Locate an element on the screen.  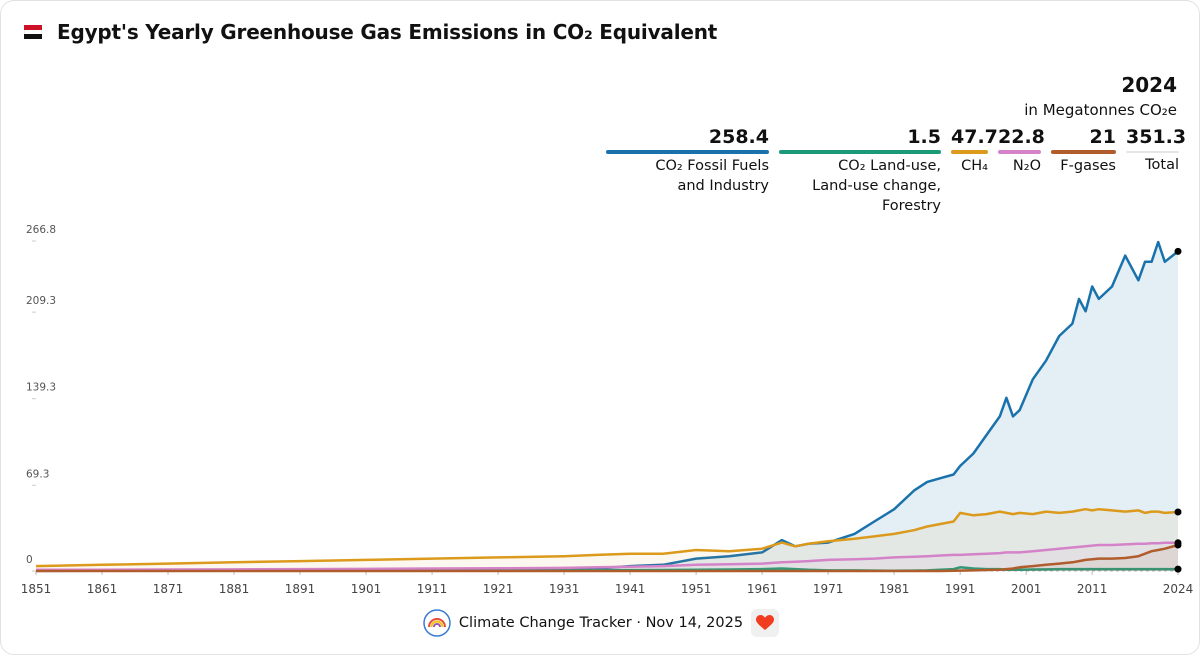
unit-label: in Megatonnes CO₂e is located at coordinates (1100, 110).